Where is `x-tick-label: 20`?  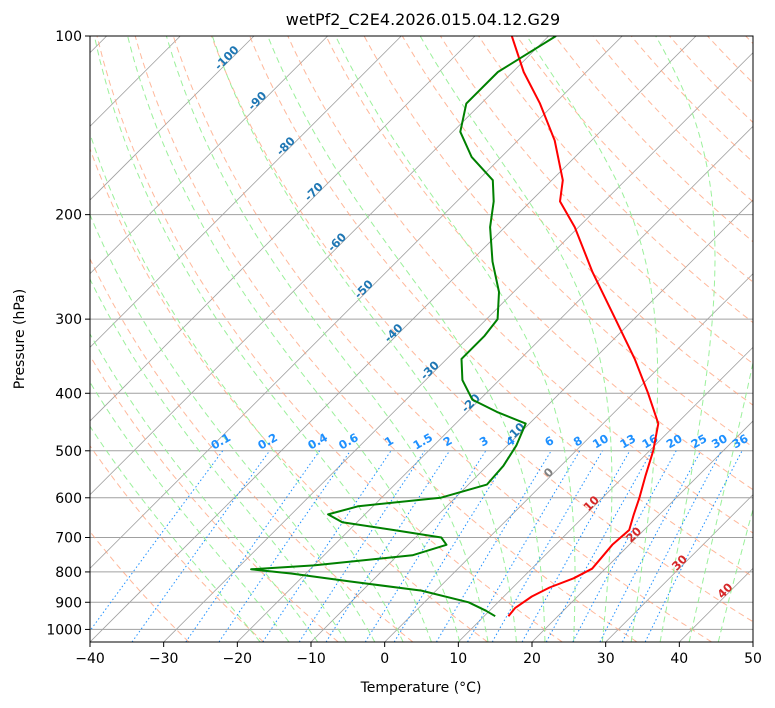
x-tick-label: 20 is located at coordinates (532, 659).